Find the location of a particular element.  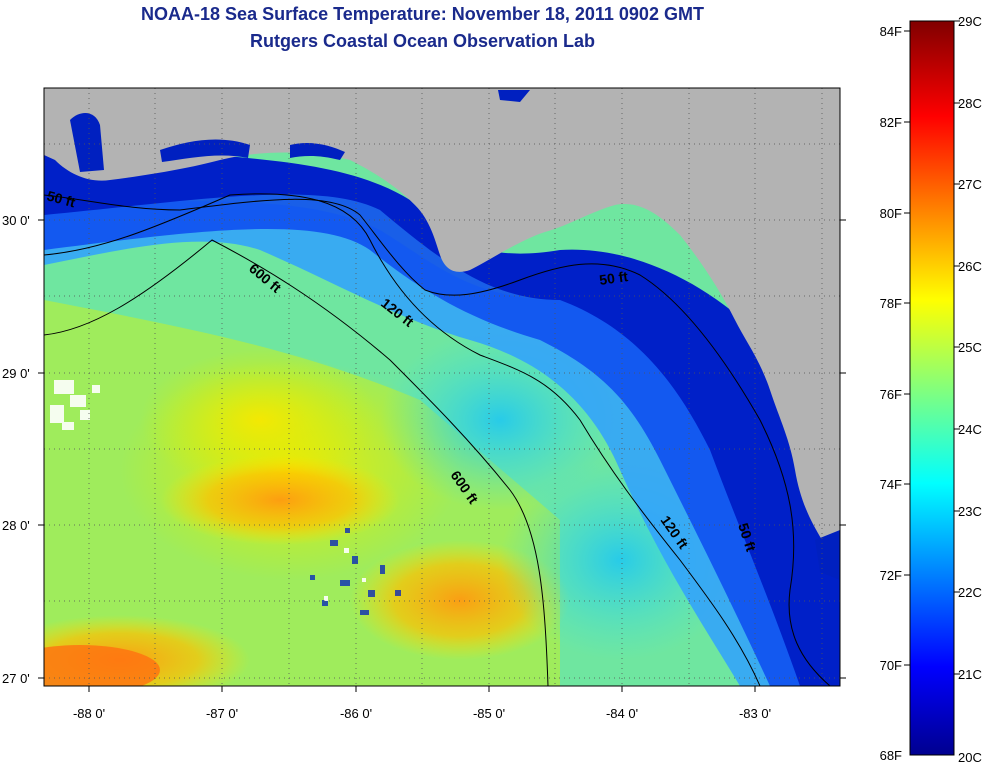

celsius-label: 25C is located at coordinates (970, 347).